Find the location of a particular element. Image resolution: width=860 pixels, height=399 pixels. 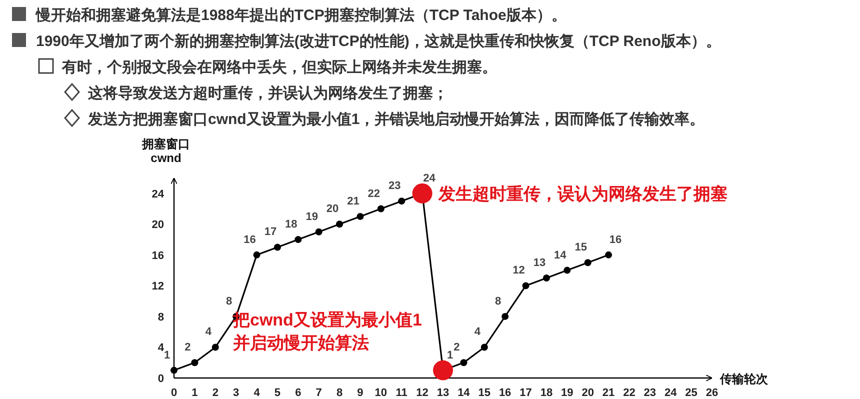

y-tick-label: 12 is located at coordinates (158, 286).